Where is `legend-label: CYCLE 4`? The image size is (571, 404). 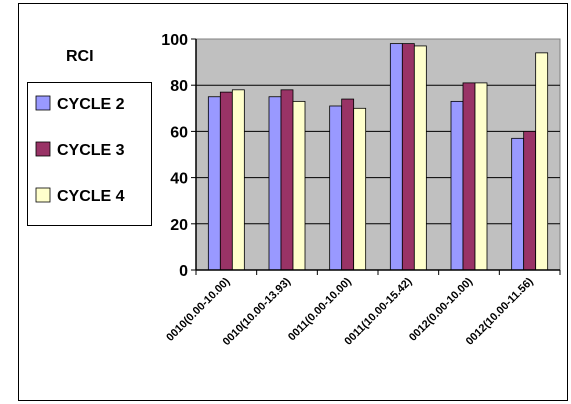 legend-label: CYCLE 4 is located at coordinates (91, 196).